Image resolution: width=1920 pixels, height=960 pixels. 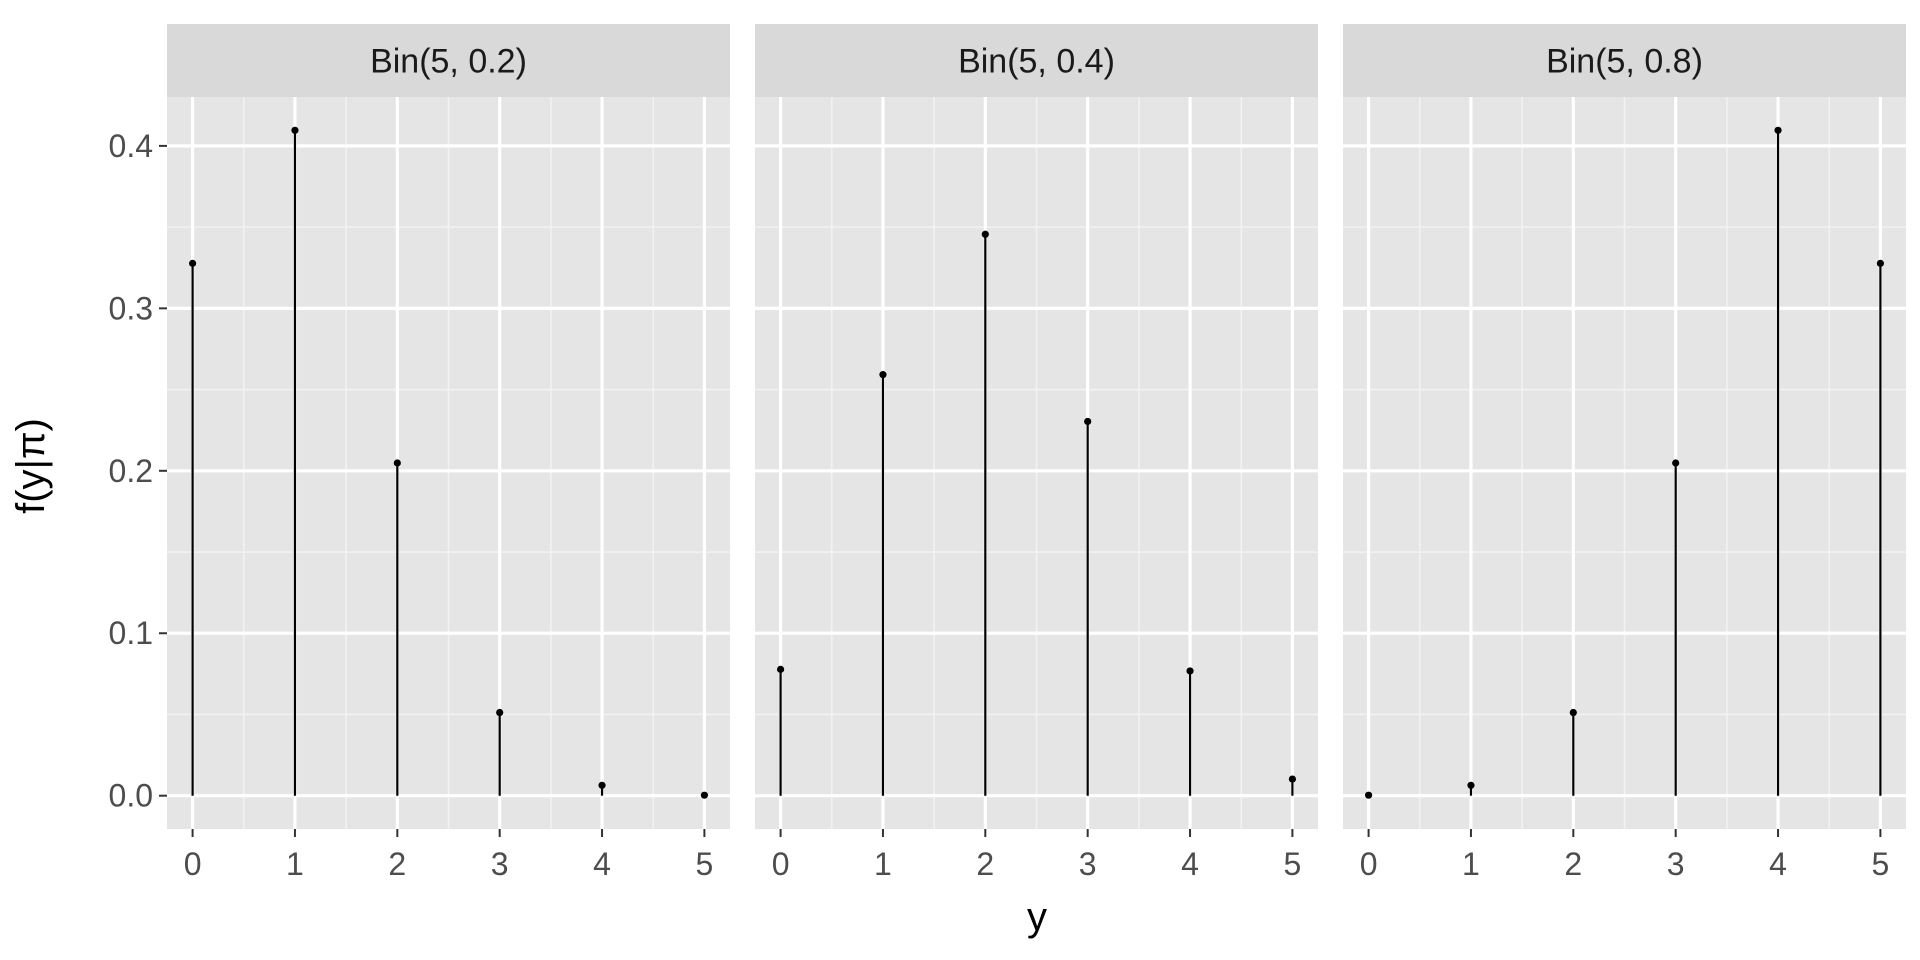 I want to click on x-axis-title: y, so click(x=1037, y=917).